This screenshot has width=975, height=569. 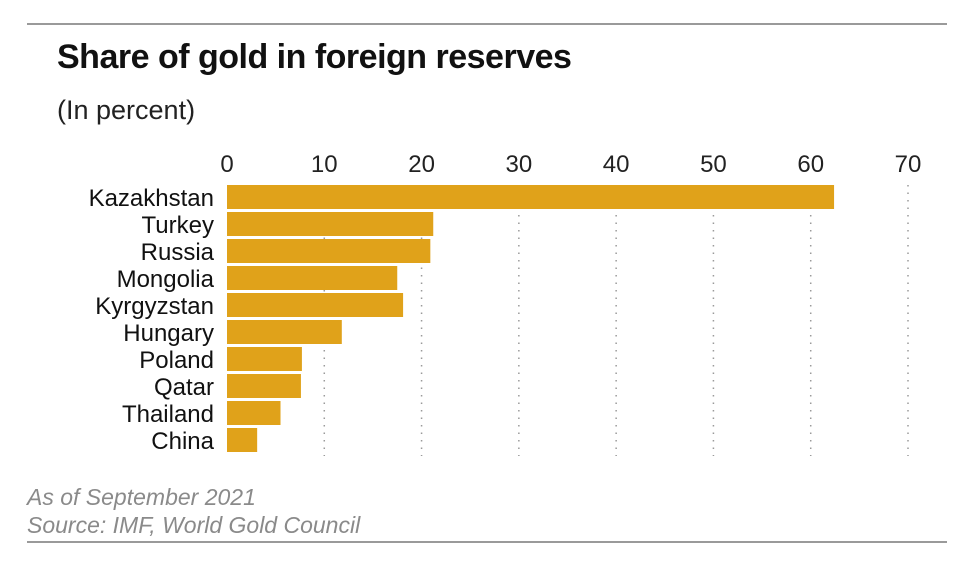 What do you see at coordinates (178, 252) in the screenshot?
I see `category-label: Russia` at bounding box center [178, 252].